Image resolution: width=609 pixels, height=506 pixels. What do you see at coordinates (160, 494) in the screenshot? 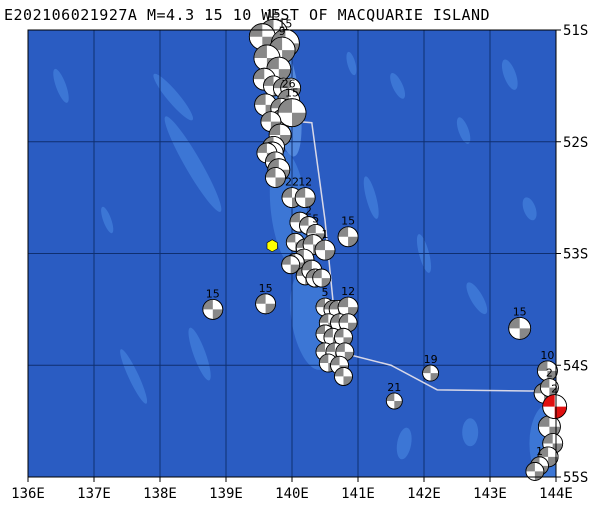
I see `lon-tick-label: 138E` at bounding box center [160, 494].